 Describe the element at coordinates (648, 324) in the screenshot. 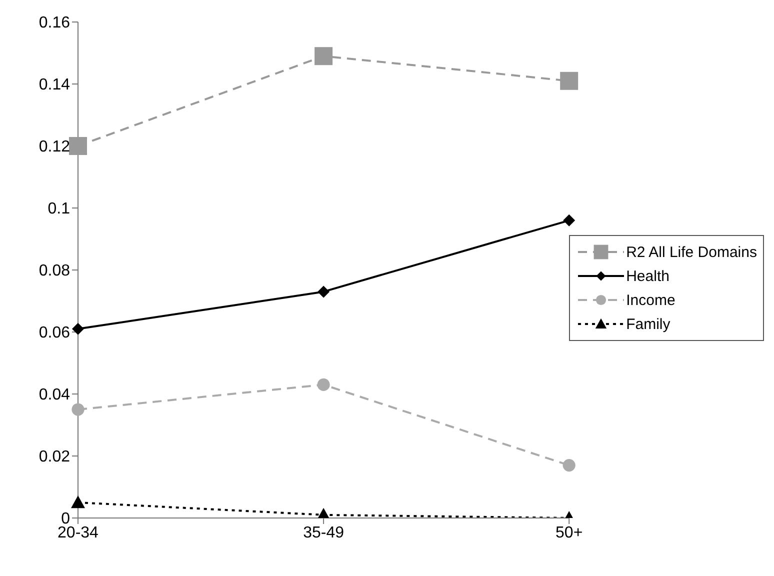

I see `legend-label: Family` at that location.